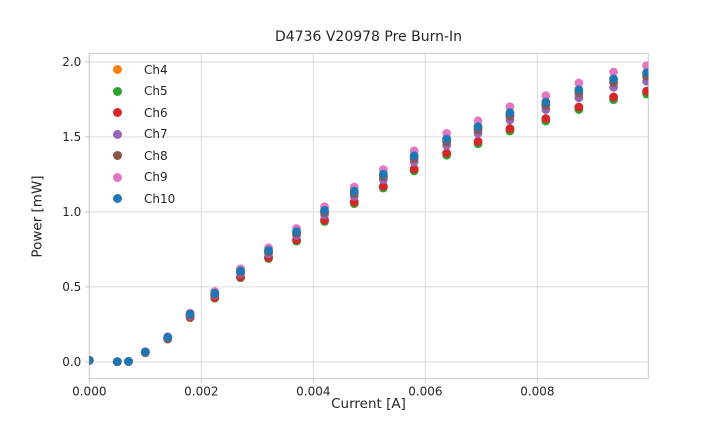 The height and width of the screenshot is (432, 720). Describe the element at coordinates (537, 392) in the screenshot. I see `x-tick-label: 0.008` at that location.